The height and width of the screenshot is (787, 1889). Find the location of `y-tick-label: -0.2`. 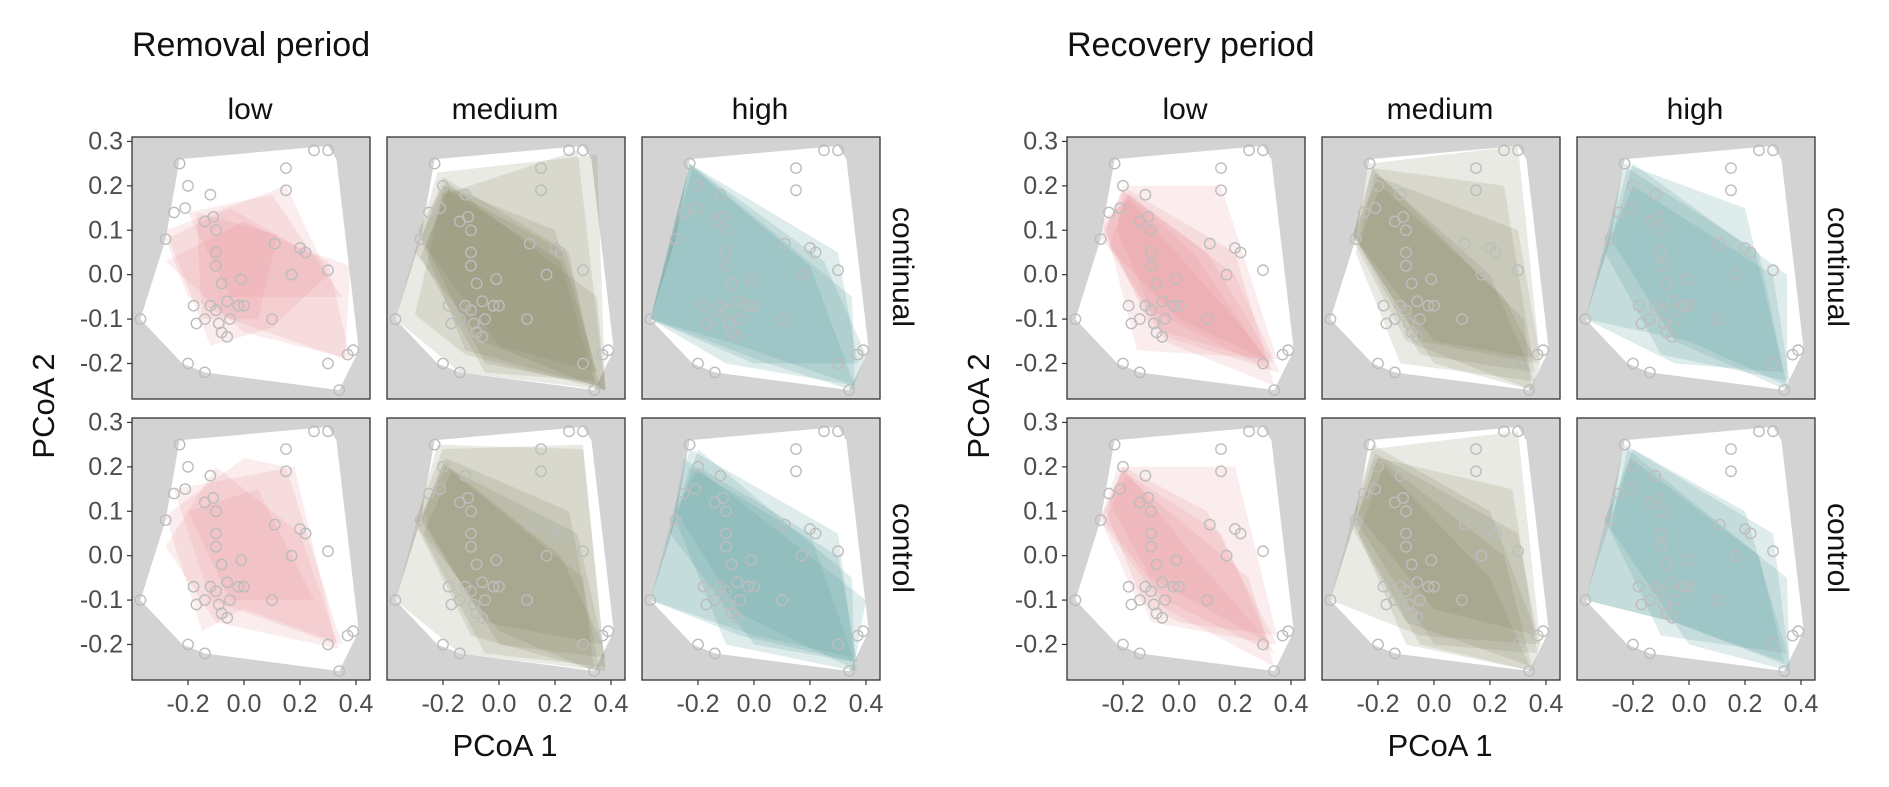

y-tick-label: -0.2 is located at coordinates (1036, 644).